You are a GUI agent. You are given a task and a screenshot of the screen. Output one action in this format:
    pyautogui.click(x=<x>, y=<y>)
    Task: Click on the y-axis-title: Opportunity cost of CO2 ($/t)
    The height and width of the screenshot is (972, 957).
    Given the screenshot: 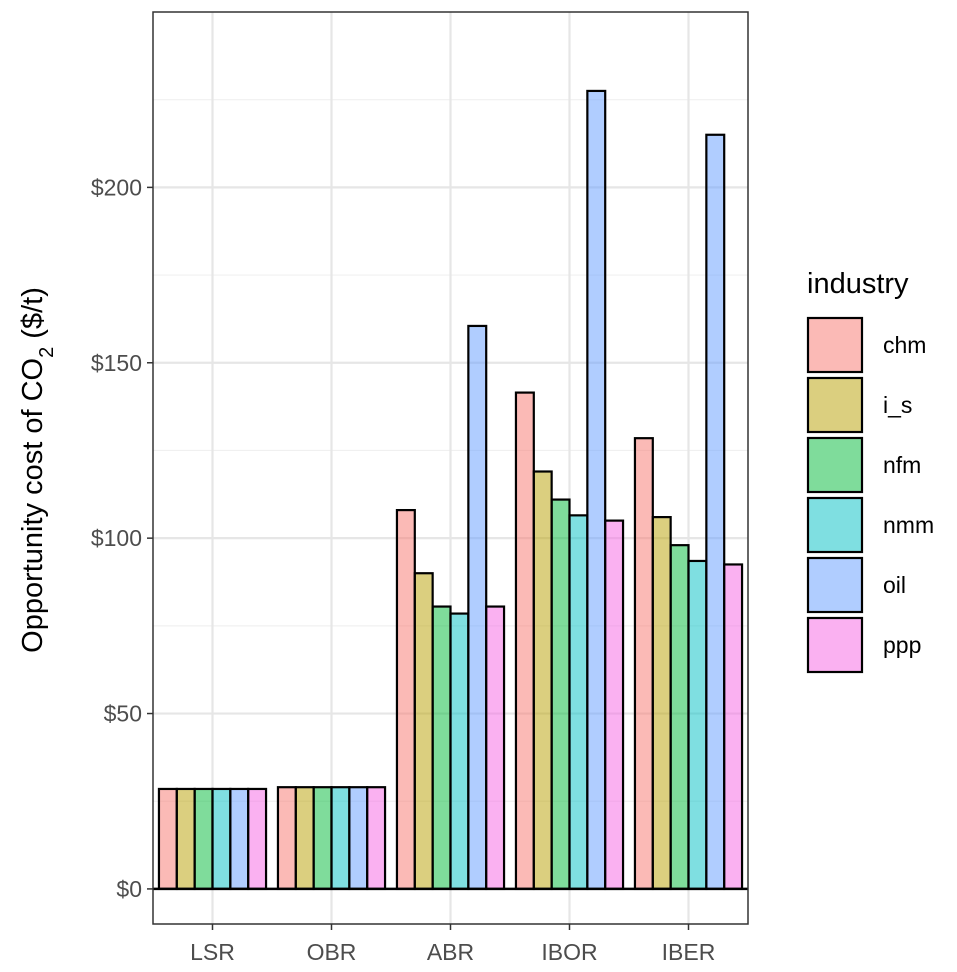 What is the action you would take?
    pyautogui.click(x=37, y=470)
    